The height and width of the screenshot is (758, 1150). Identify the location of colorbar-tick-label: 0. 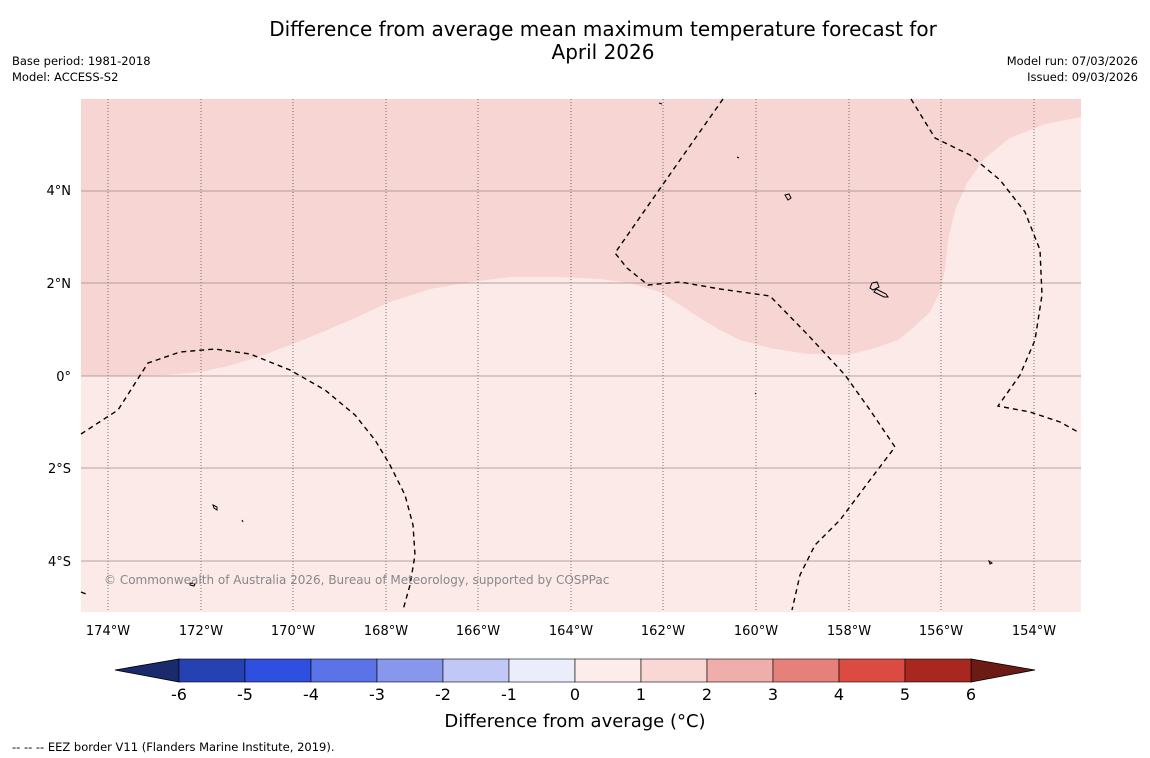
(575, 692).